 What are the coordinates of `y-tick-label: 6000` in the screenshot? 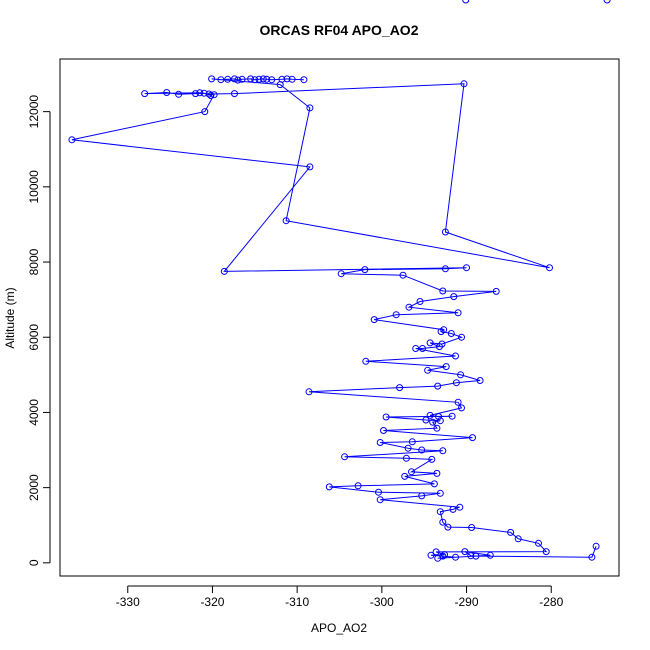 It's located at (34, 337).